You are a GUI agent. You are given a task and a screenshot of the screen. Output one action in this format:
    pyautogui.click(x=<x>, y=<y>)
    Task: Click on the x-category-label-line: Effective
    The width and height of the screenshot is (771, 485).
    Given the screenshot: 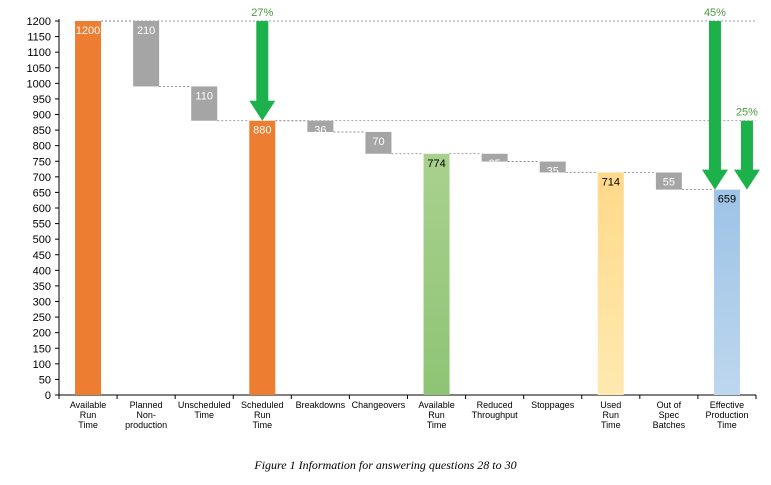 What is the action you would take?
    pyautogui.click(x=727, y=405)
    